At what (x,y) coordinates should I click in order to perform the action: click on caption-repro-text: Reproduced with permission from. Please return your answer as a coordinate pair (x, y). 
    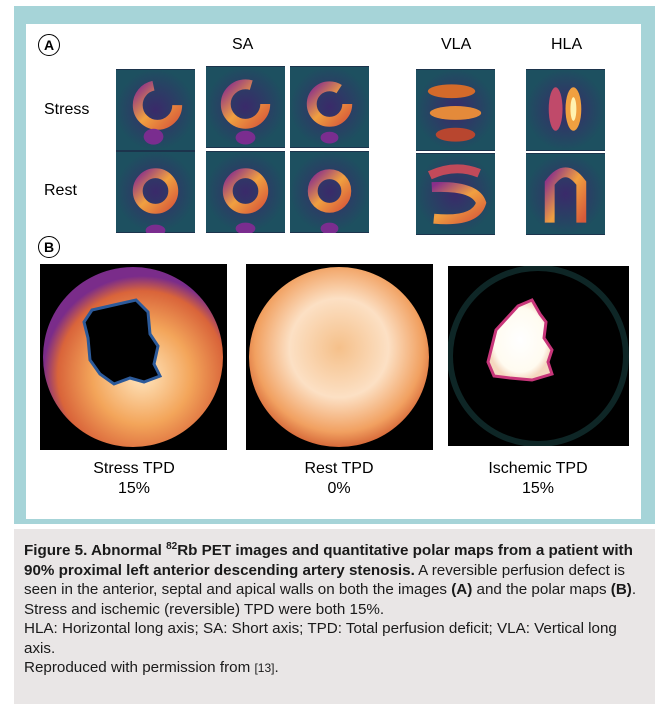
    Looking at the image, I should click on (139, 668).